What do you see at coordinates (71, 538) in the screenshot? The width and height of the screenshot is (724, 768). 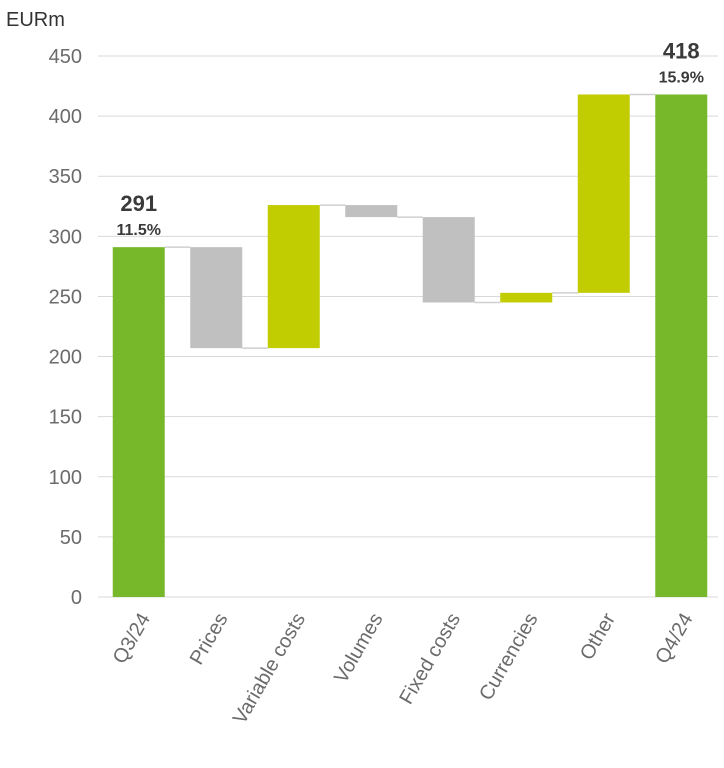 I see `y-tick-label: 50` at bounding box center [71, 538].